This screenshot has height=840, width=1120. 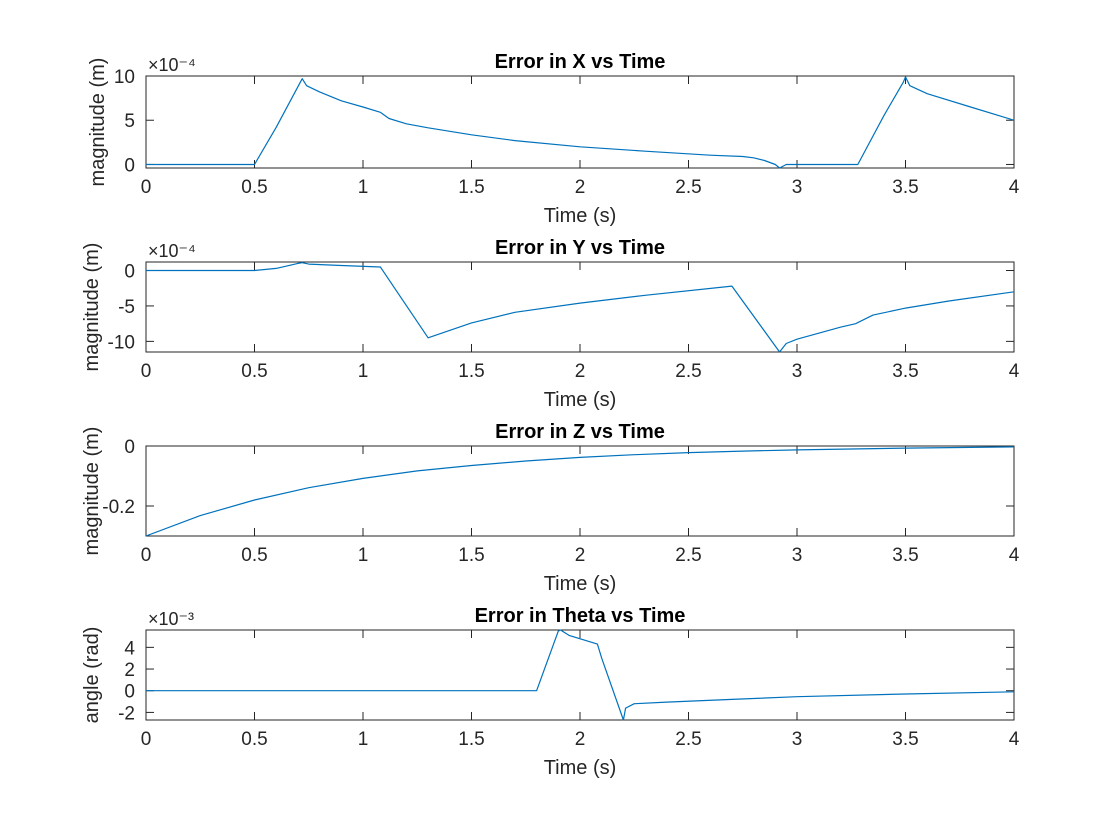 What do you see at coordinates (129, 648) in the screenshot?
I see `y-tick-label: 4` at bounding box center [129, 648].